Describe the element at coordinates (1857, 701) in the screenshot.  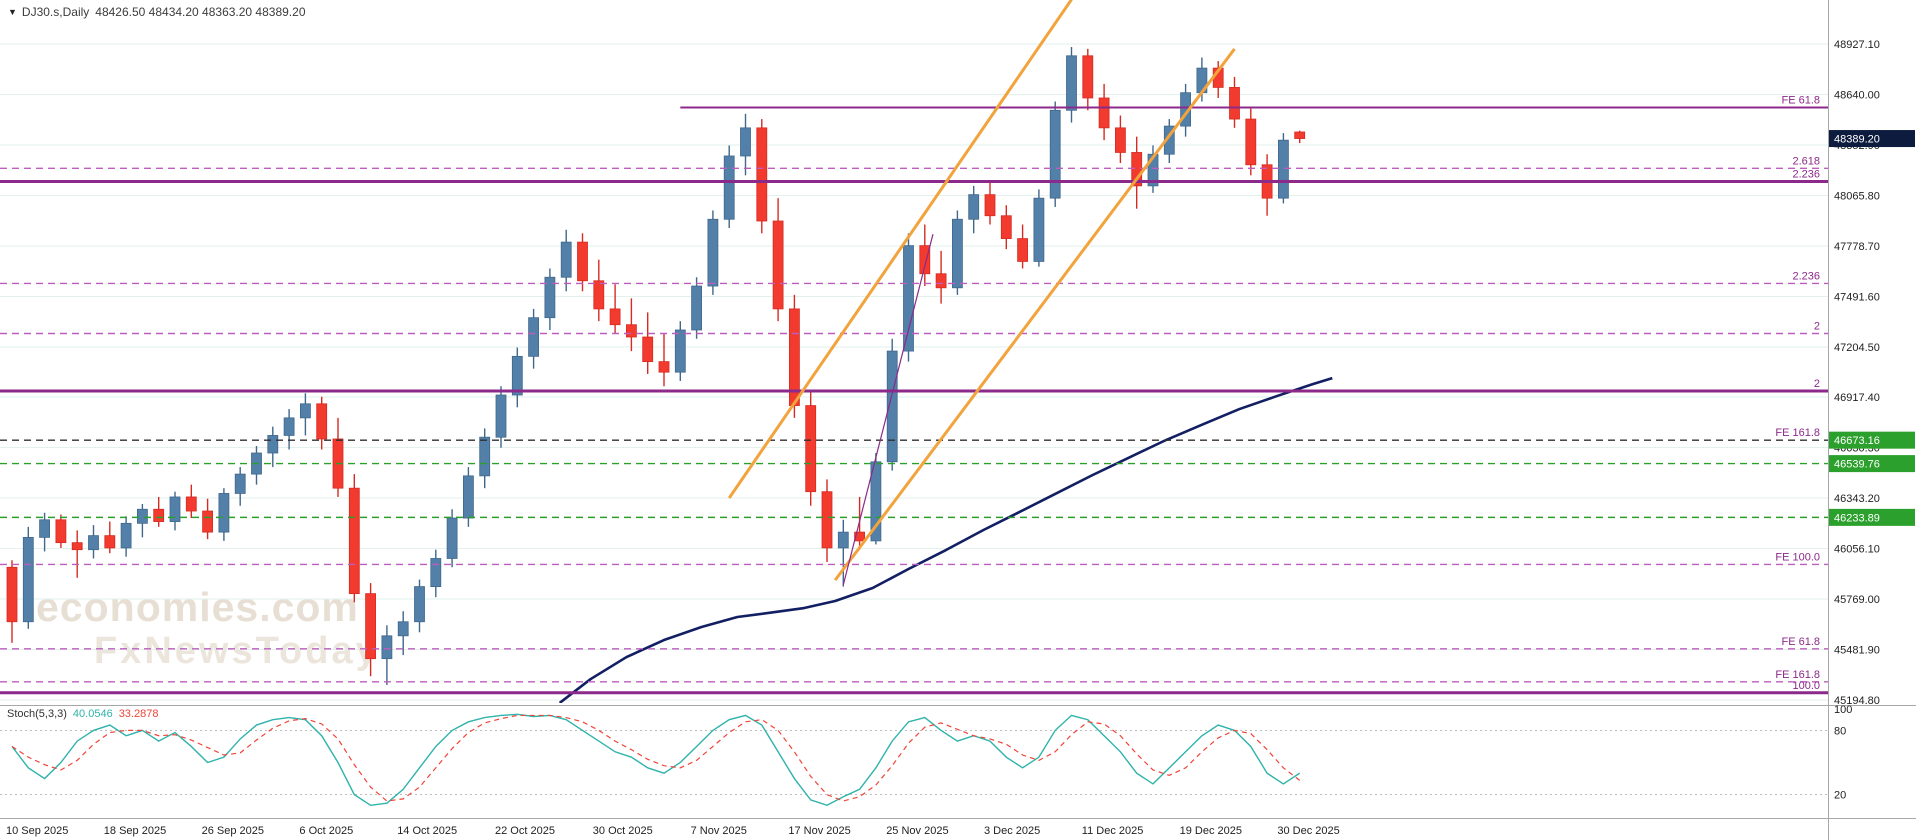
I see `price-tick-label: 45194.80` at that location.